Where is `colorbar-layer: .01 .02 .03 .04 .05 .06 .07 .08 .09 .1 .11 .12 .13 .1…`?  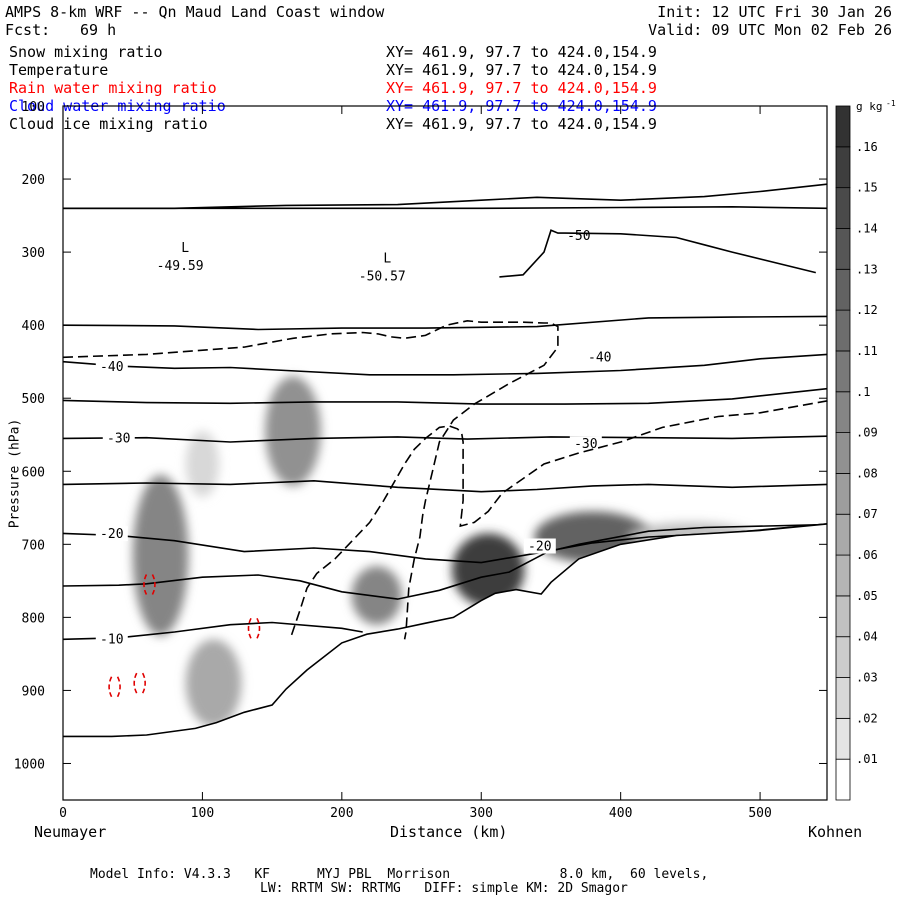 colorbar-layer: .01 .02 .03 .04 .05 .06 .07 .08 .09 .1 .11 .12 .13 .1… is located at coordinates (865, 450).